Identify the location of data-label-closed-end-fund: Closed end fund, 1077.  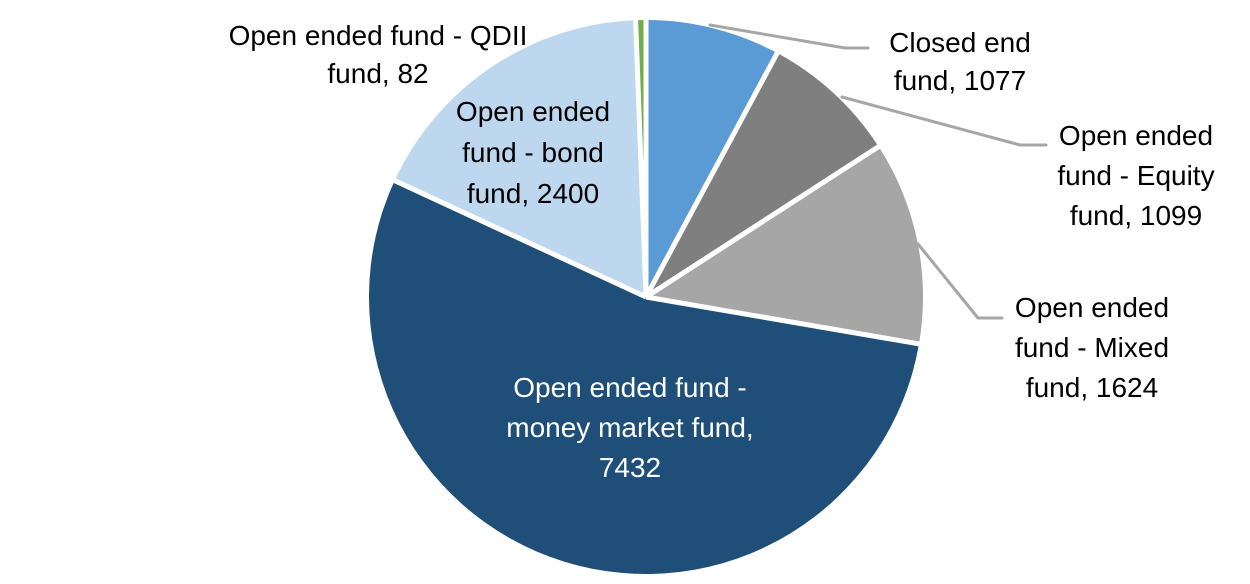
(960, 61).